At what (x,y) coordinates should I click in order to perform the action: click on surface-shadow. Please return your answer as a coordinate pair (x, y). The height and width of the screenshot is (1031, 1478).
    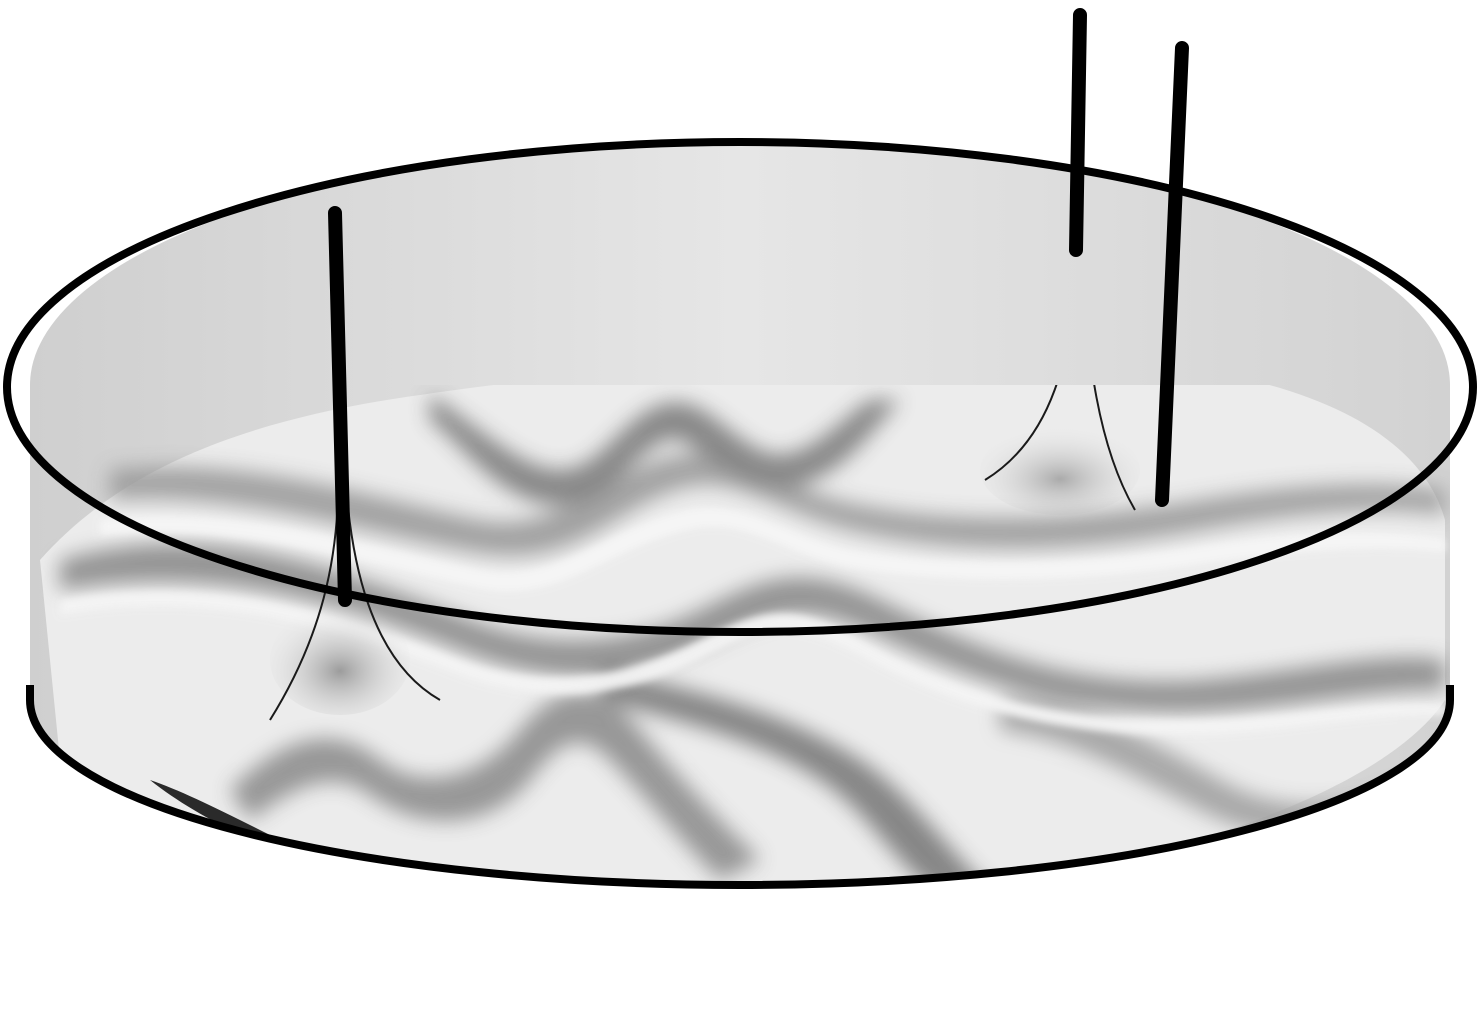
    Looking at the image, I should click on (272, 828).